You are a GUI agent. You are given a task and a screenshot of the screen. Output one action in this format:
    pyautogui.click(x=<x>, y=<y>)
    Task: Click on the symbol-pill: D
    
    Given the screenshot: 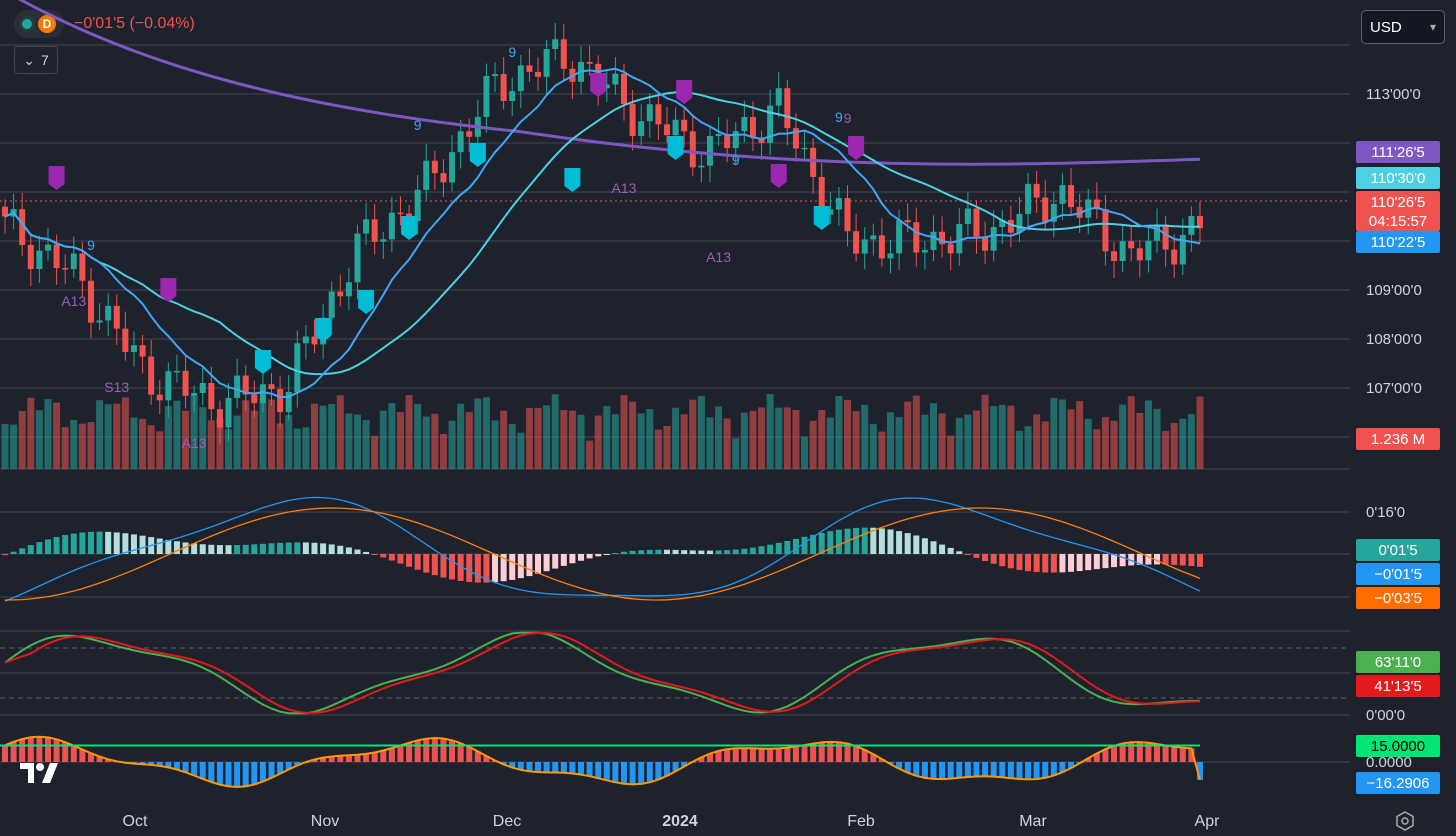 What is the action you would take?
    pyautogui.click(x=39, y=24)
    